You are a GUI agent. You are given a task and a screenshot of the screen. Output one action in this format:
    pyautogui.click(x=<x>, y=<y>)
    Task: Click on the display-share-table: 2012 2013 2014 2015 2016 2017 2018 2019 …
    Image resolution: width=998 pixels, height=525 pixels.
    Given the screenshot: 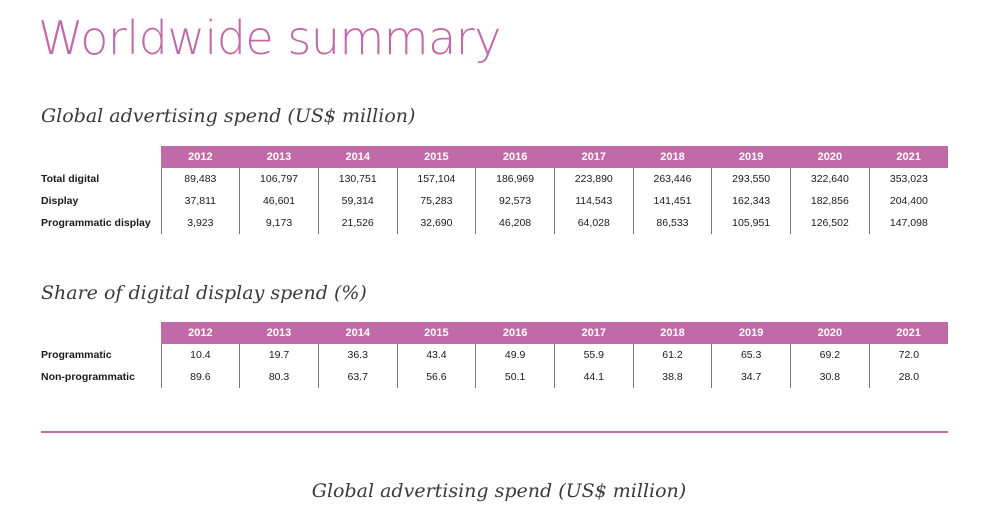 What is the action you would take?
    pyautogui.click(x=494, y=355)
    